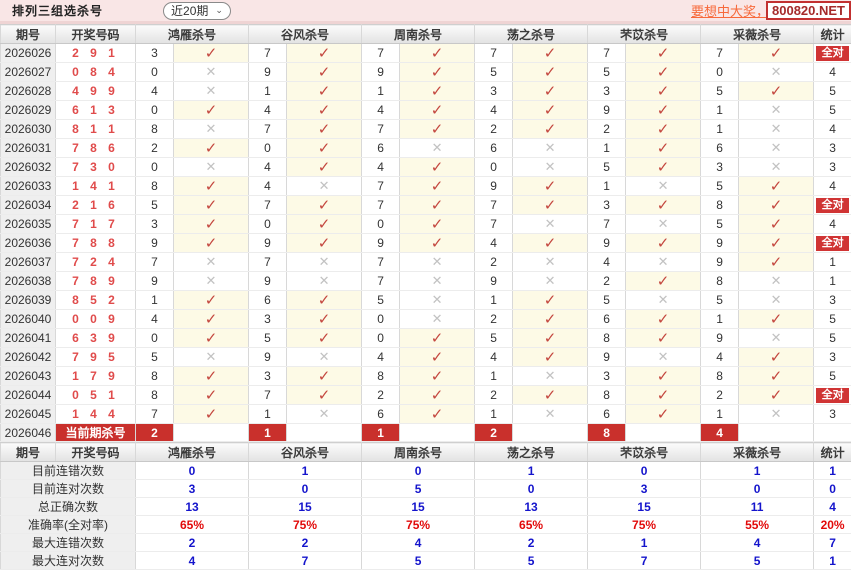 The image size is (851, 588). What do you see at coordinates (832, 524) in the screenshot?
I see `stats-value-cell: 20%` at bounding box center [832, 524].